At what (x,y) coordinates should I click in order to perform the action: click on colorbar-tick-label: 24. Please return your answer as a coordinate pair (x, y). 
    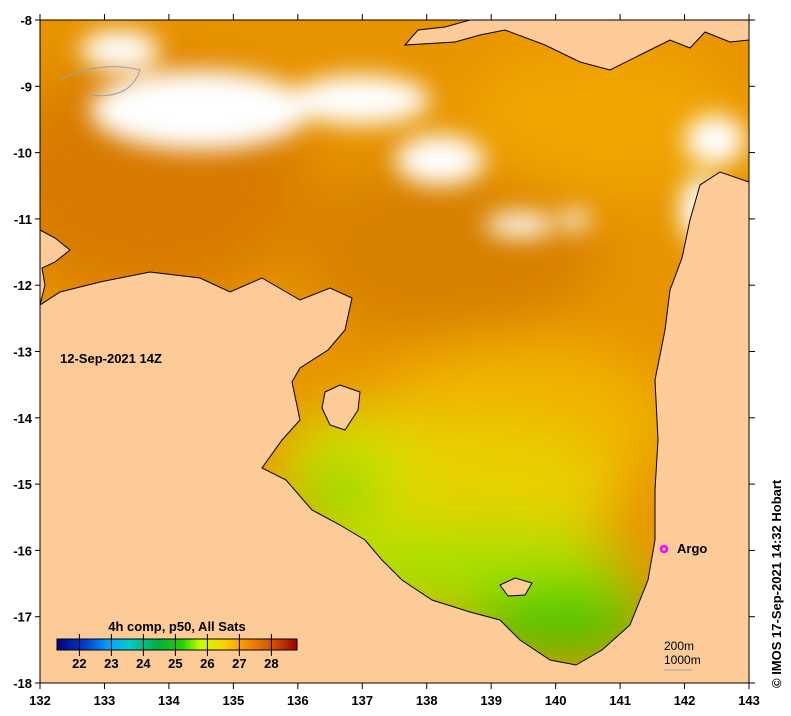
    Looking at the image, I should click on (143, 663).